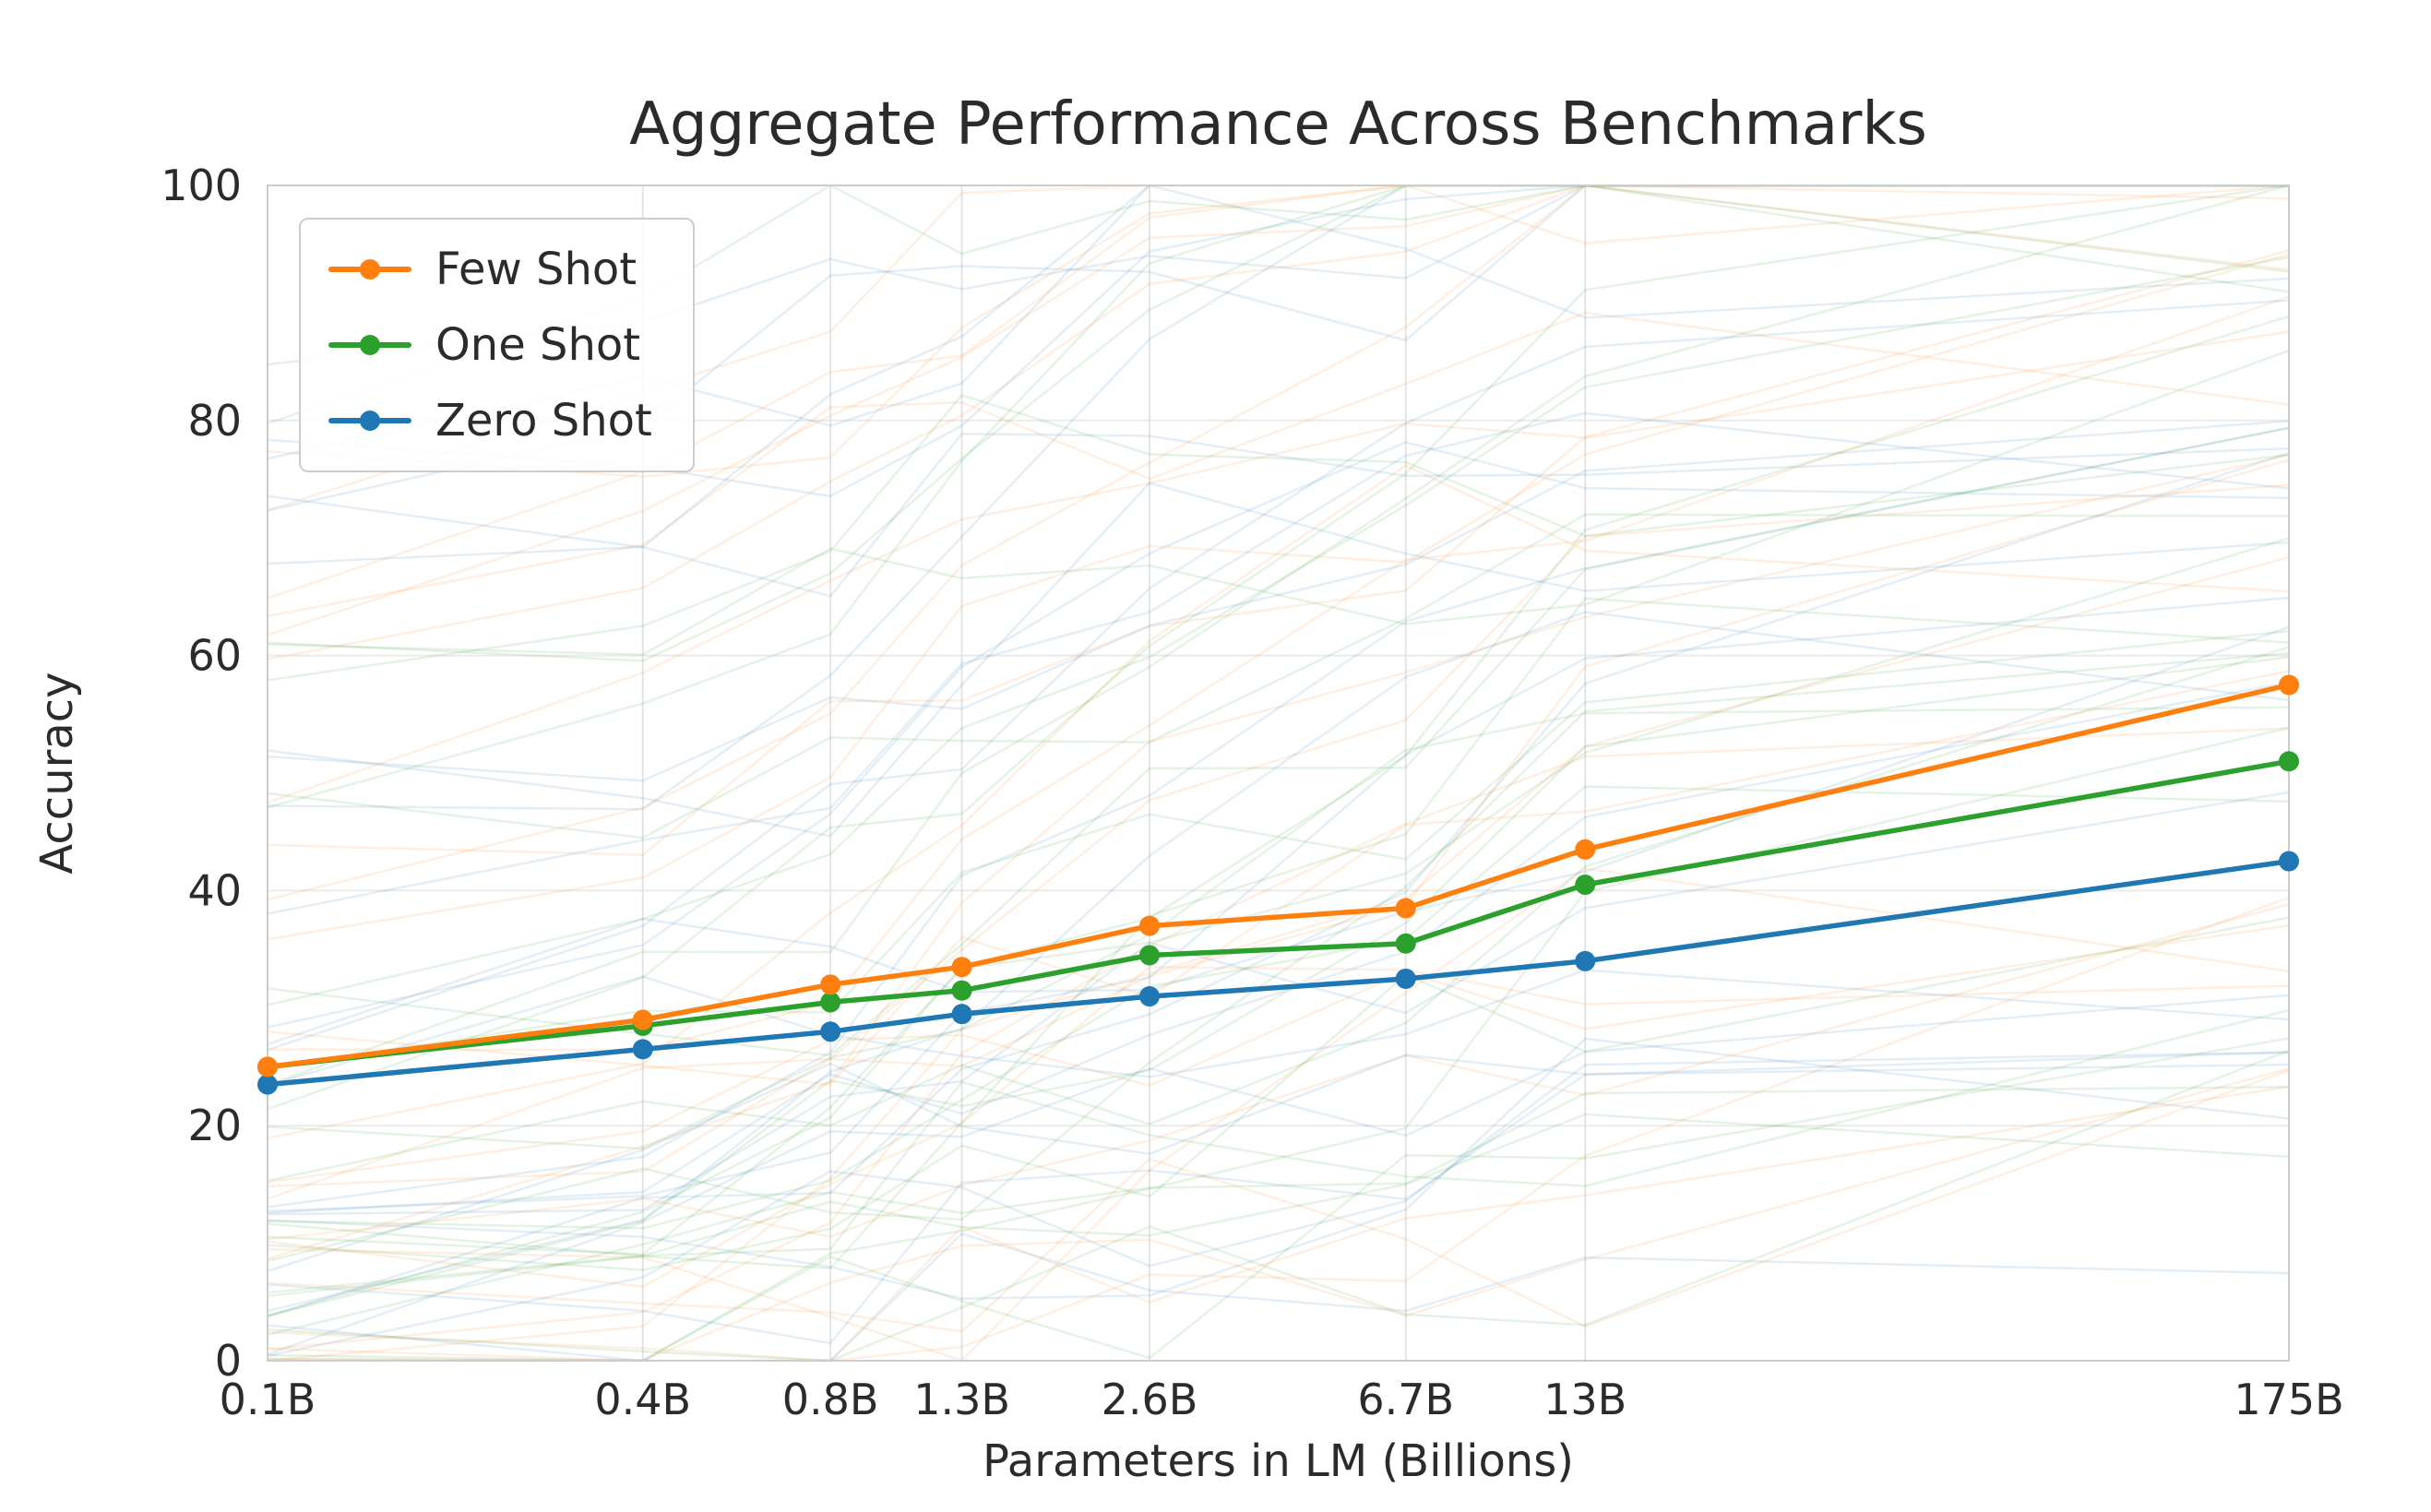 This screenshot has height=1512, width=2431. Describe the element at coordinates (57, 773) in the screenshot. I see `y-axis-label: Accuracy` at that location.